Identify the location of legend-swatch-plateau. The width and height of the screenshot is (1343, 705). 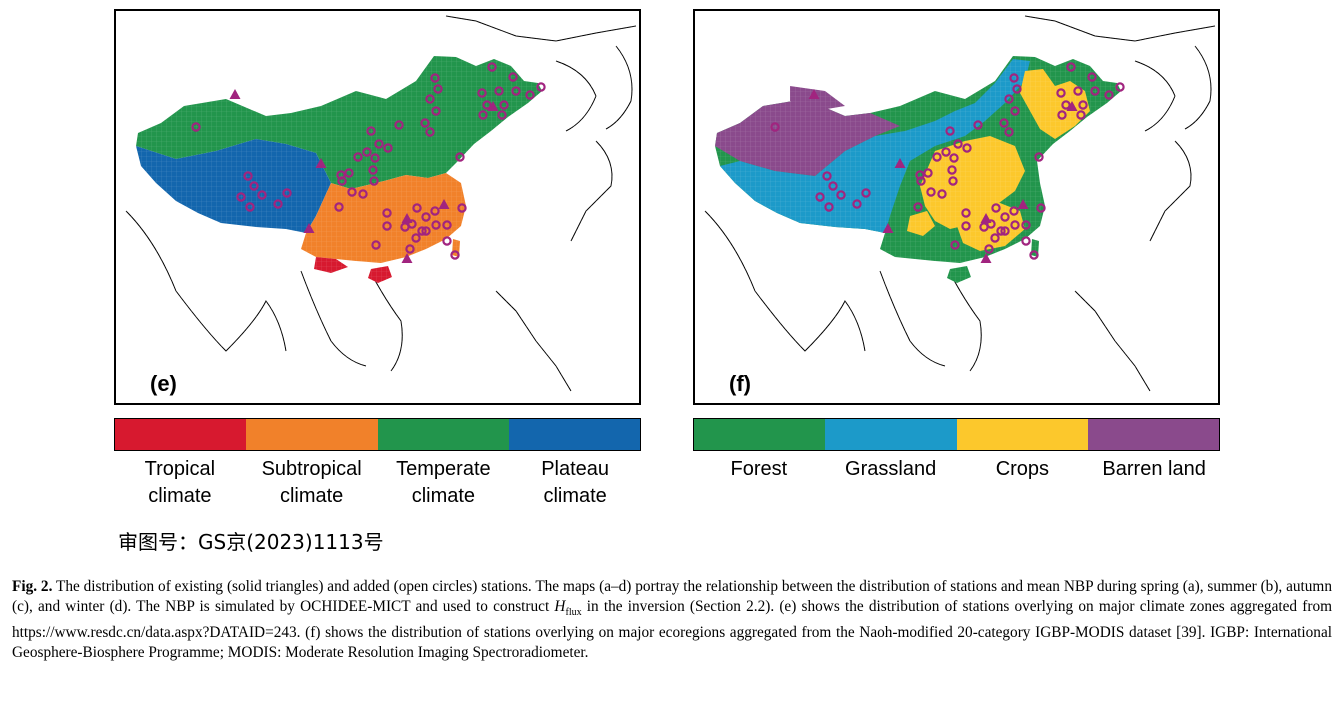
(574, 434).